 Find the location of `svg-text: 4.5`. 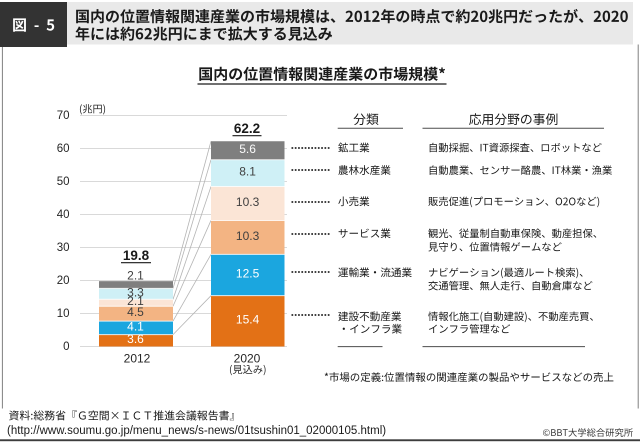

svg-text: 4.5 is located at coordinates (135, 312).